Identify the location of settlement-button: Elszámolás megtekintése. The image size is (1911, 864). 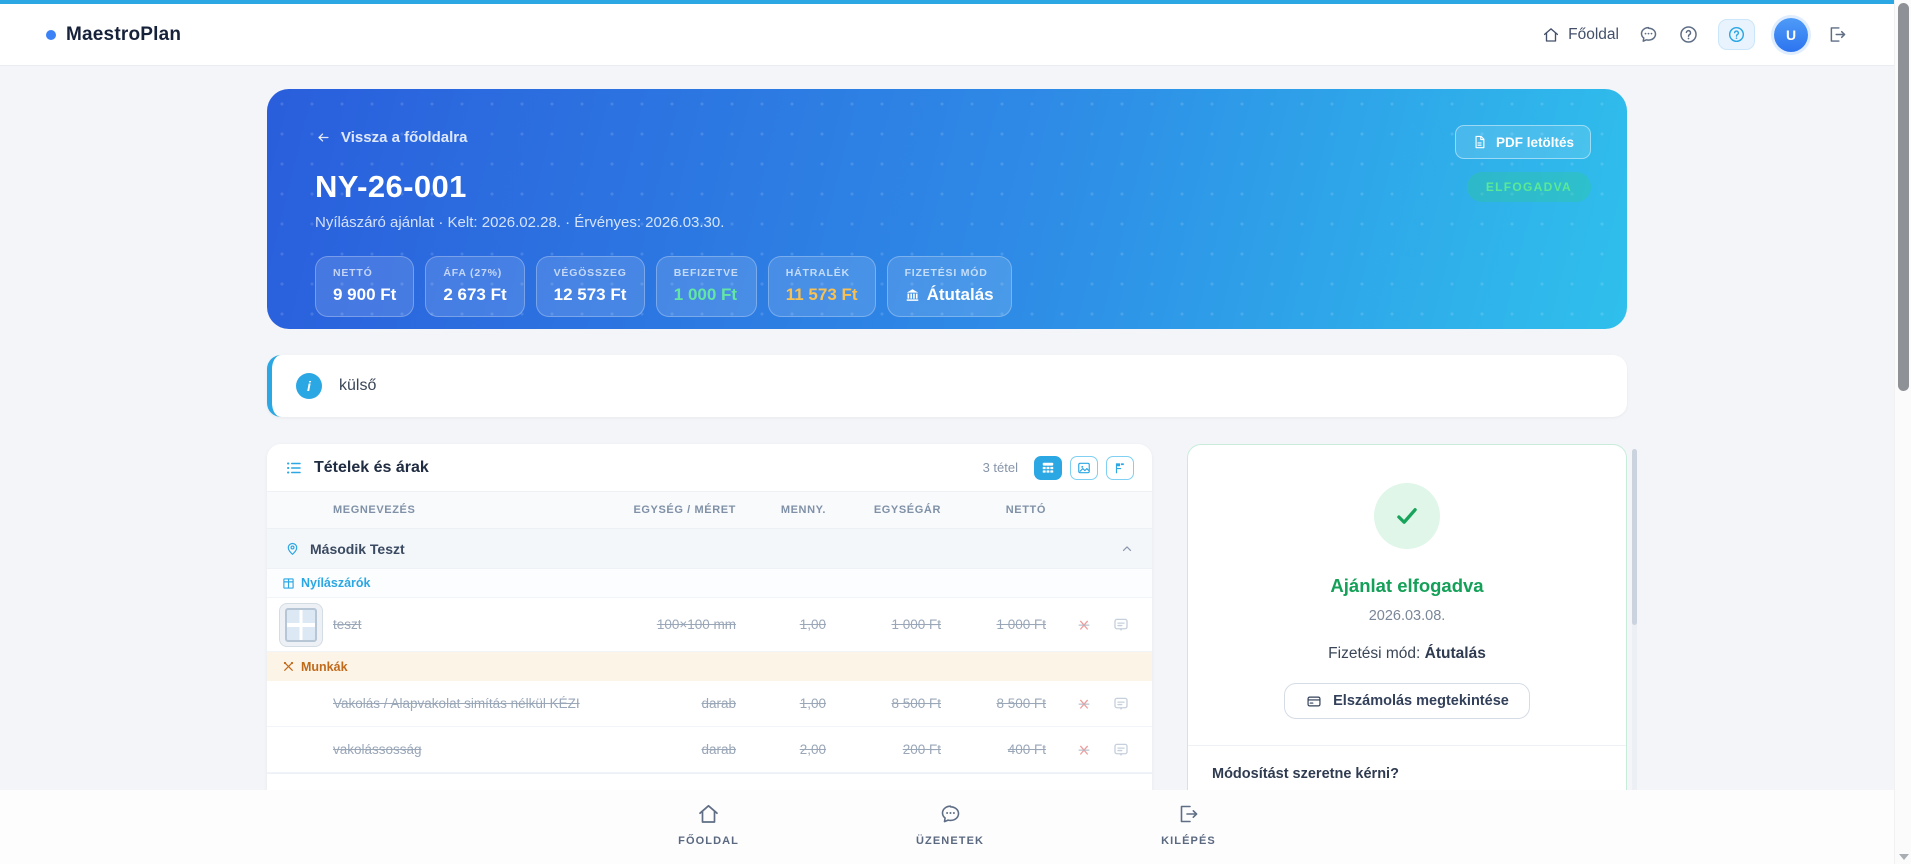
(1407, 701).